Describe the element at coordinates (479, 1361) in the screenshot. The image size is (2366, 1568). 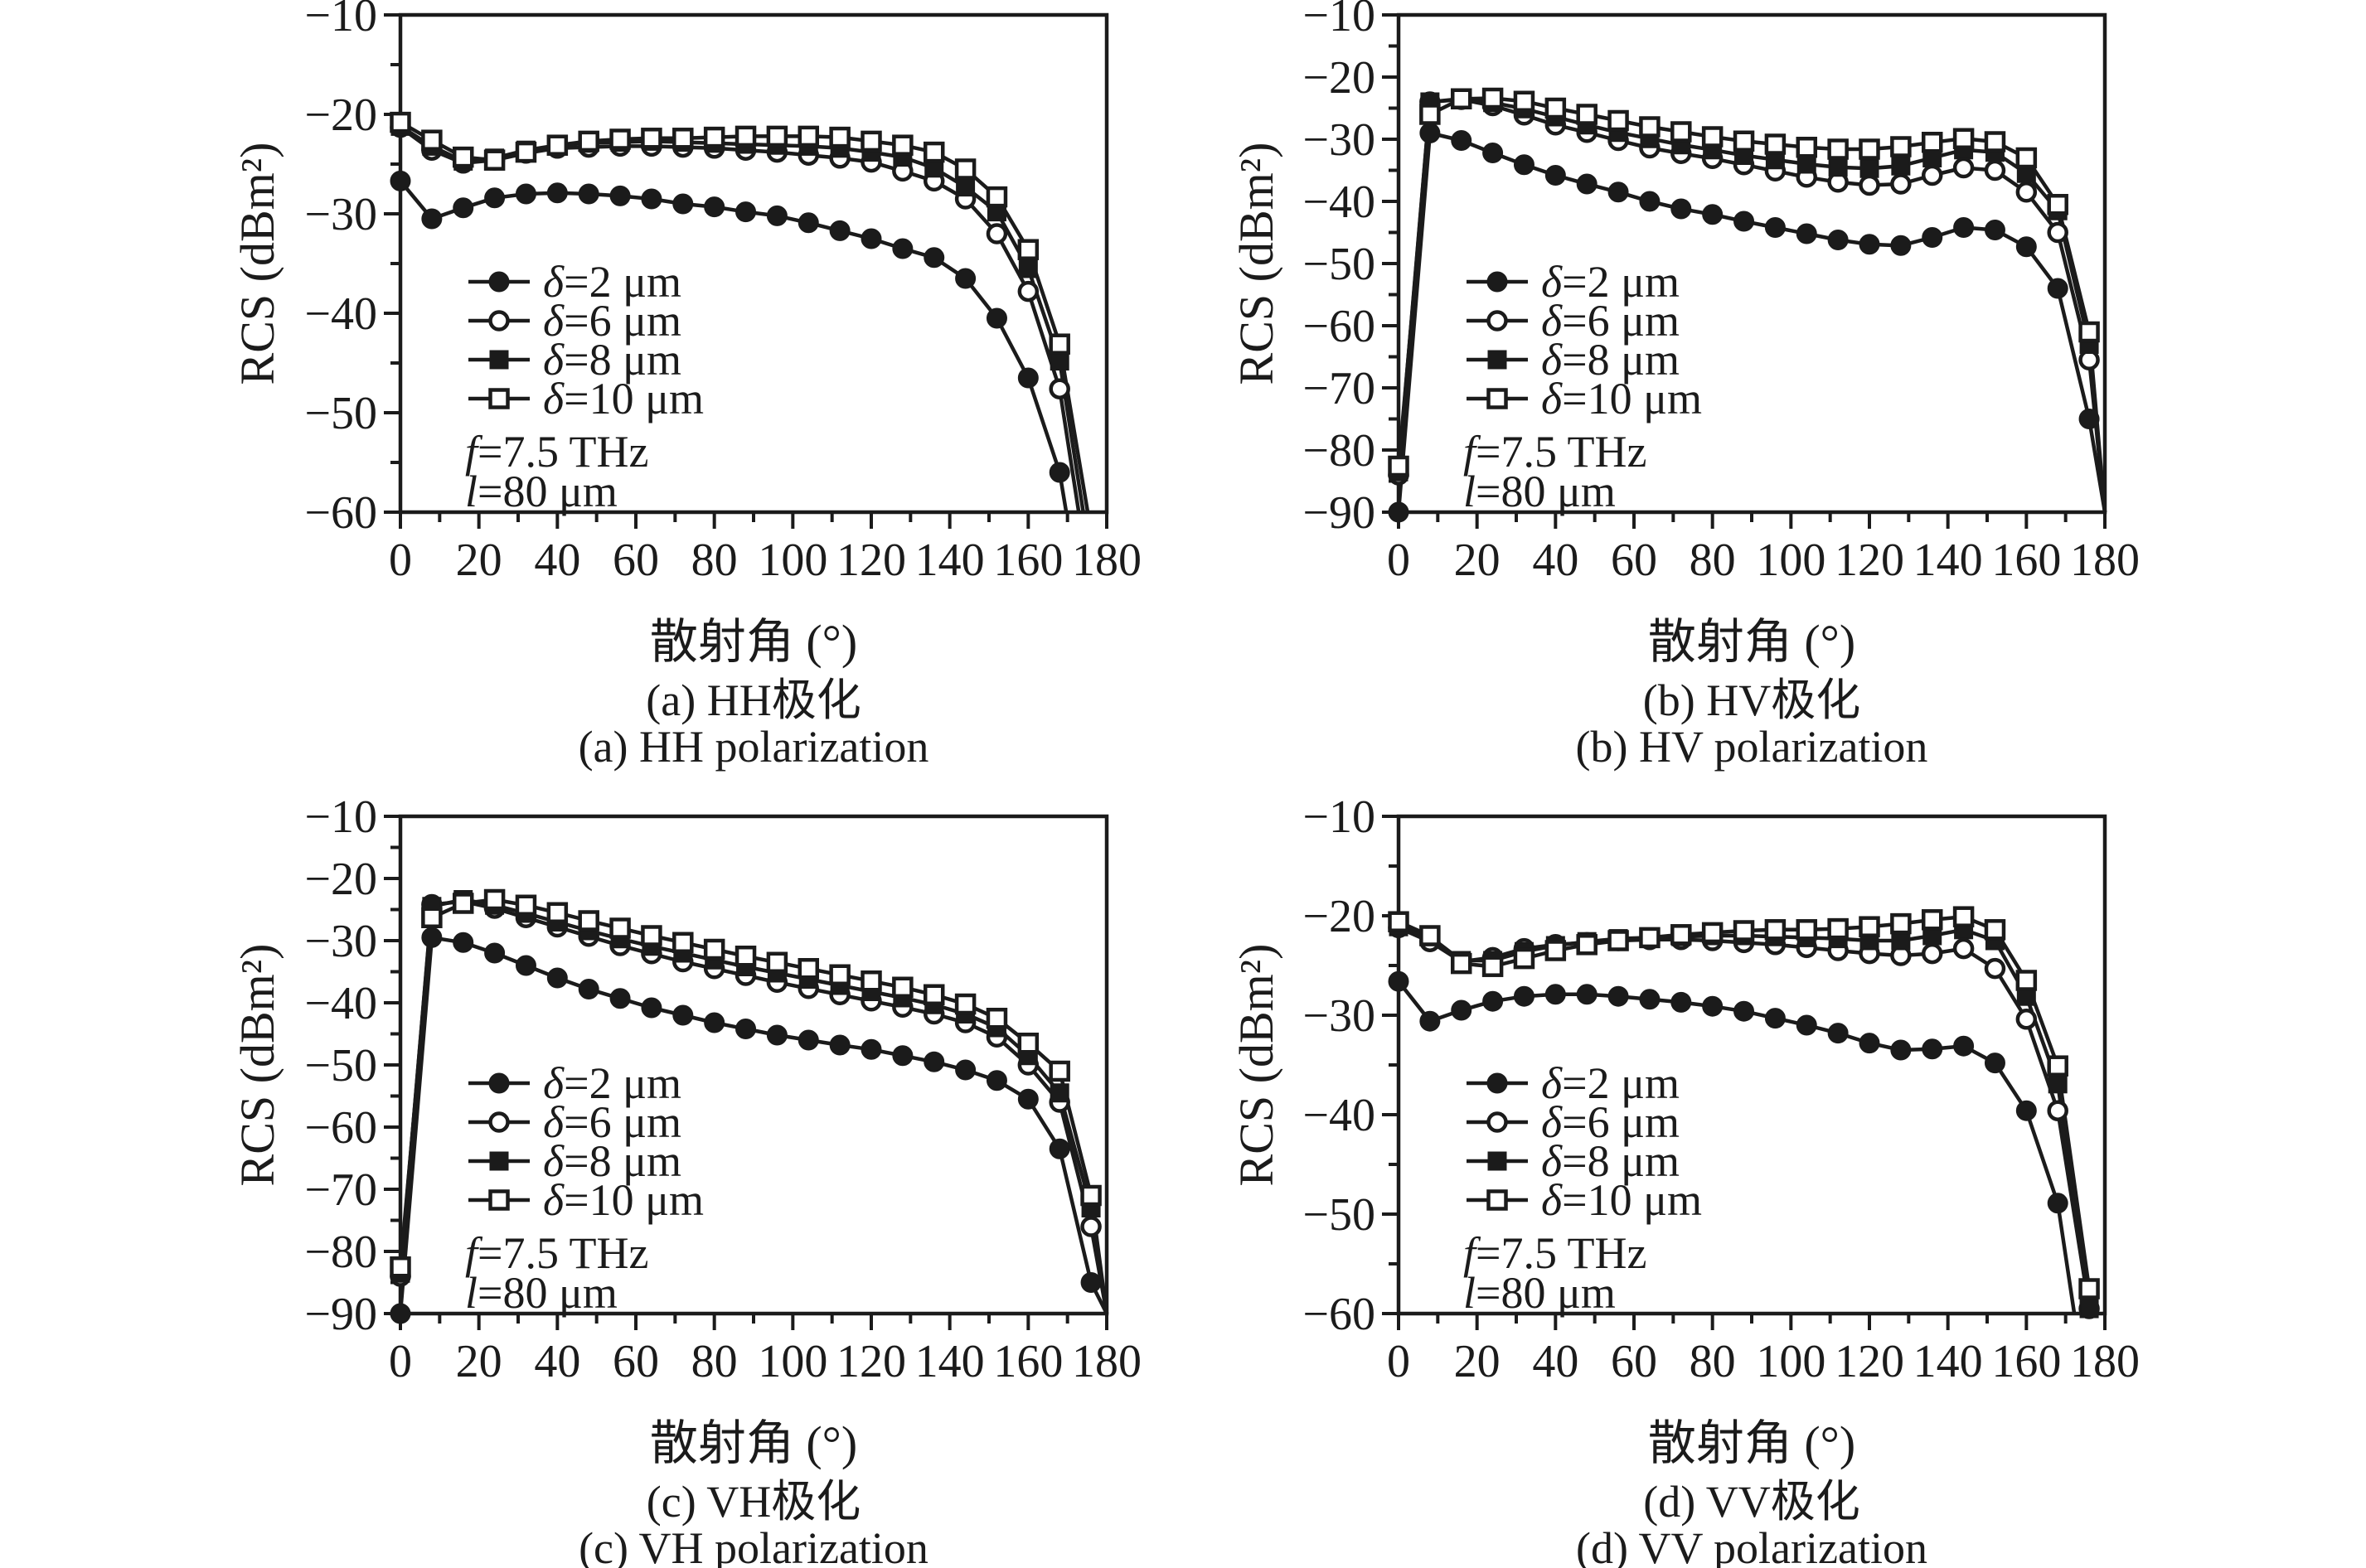
I see `x-tick-label: 20` at that location.